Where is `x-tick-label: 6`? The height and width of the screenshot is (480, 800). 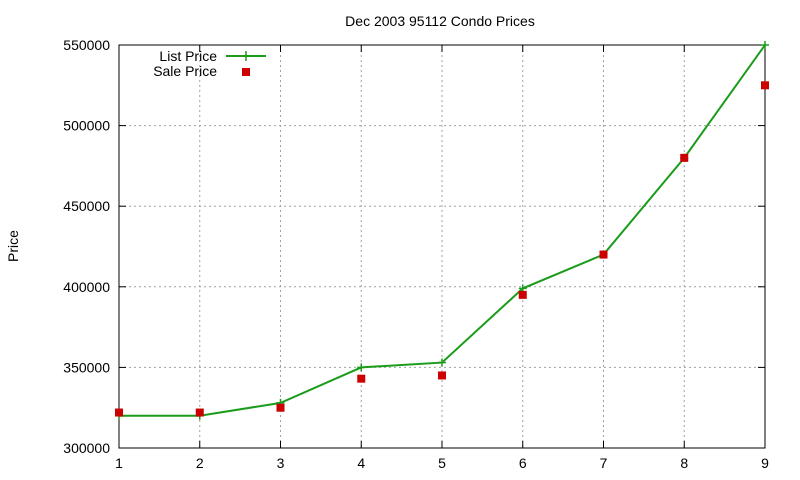
x-tick-label: 6 is located at coordinates (523, 463).